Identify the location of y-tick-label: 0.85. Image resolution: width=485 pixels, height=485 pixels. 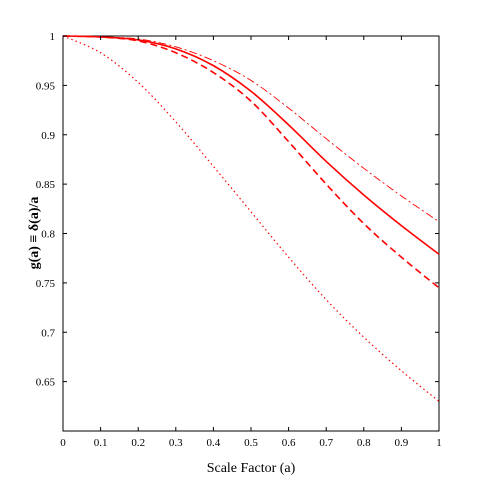
(46, 185).